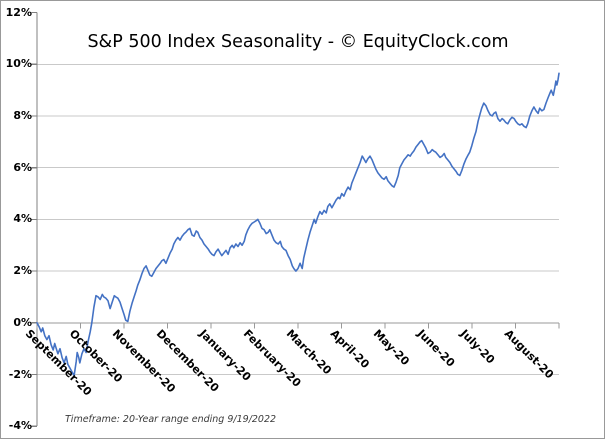 The image size is (605, 439). Describe the element at coordinates (22, 219) in the screenshot. I see `y-axis-label: 4%` at that location.